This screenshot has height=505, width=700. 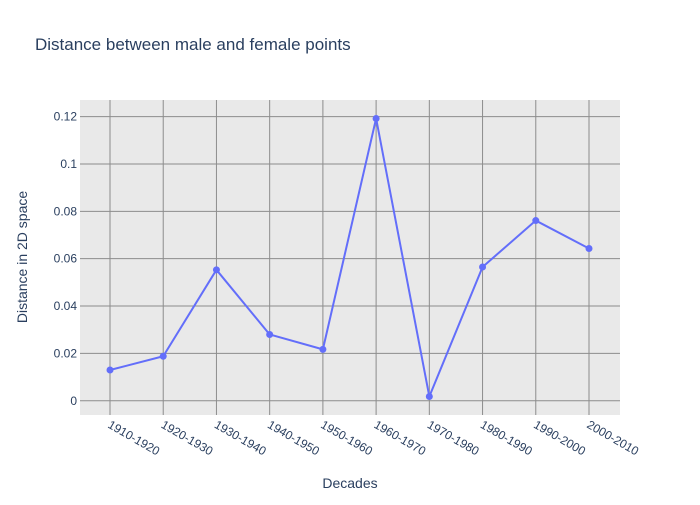 What do you see at coordinates (66, 211) in the screenshot?
I see `y-tick-label: 0.08` at bounding box center [66, 211].